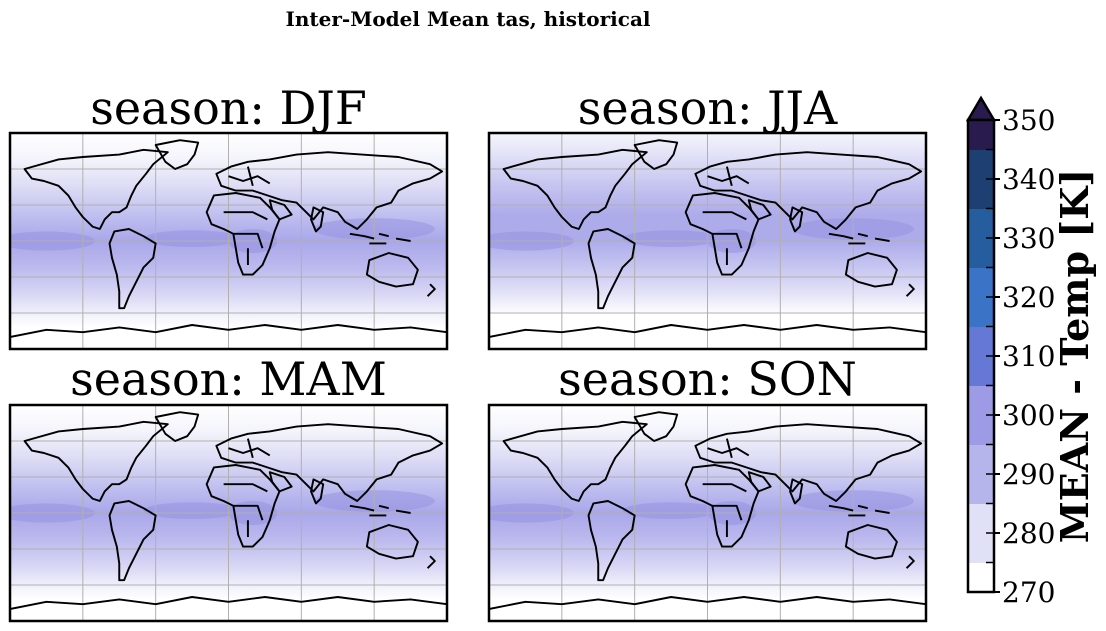 This screenshot has width=1106, height=631. I want to click on colorbar-bands, so click(981, 356).